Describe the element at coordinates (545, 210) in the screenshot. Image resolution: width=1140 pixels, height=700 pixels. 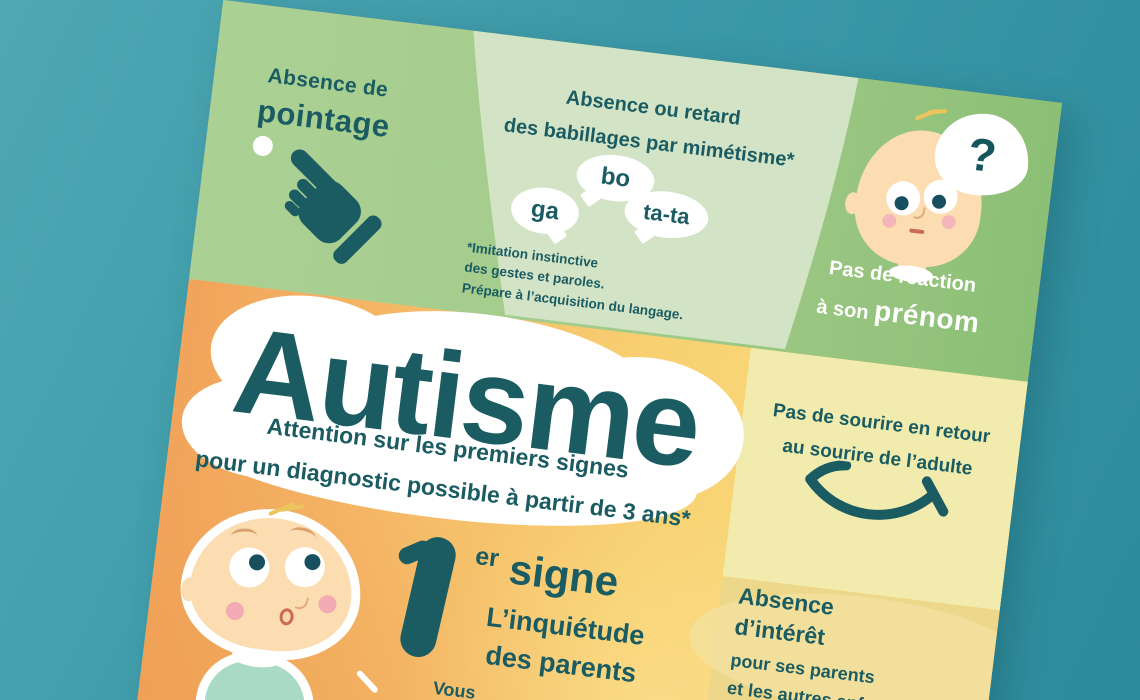
I see `bubble-text-ga: ga` at that location.